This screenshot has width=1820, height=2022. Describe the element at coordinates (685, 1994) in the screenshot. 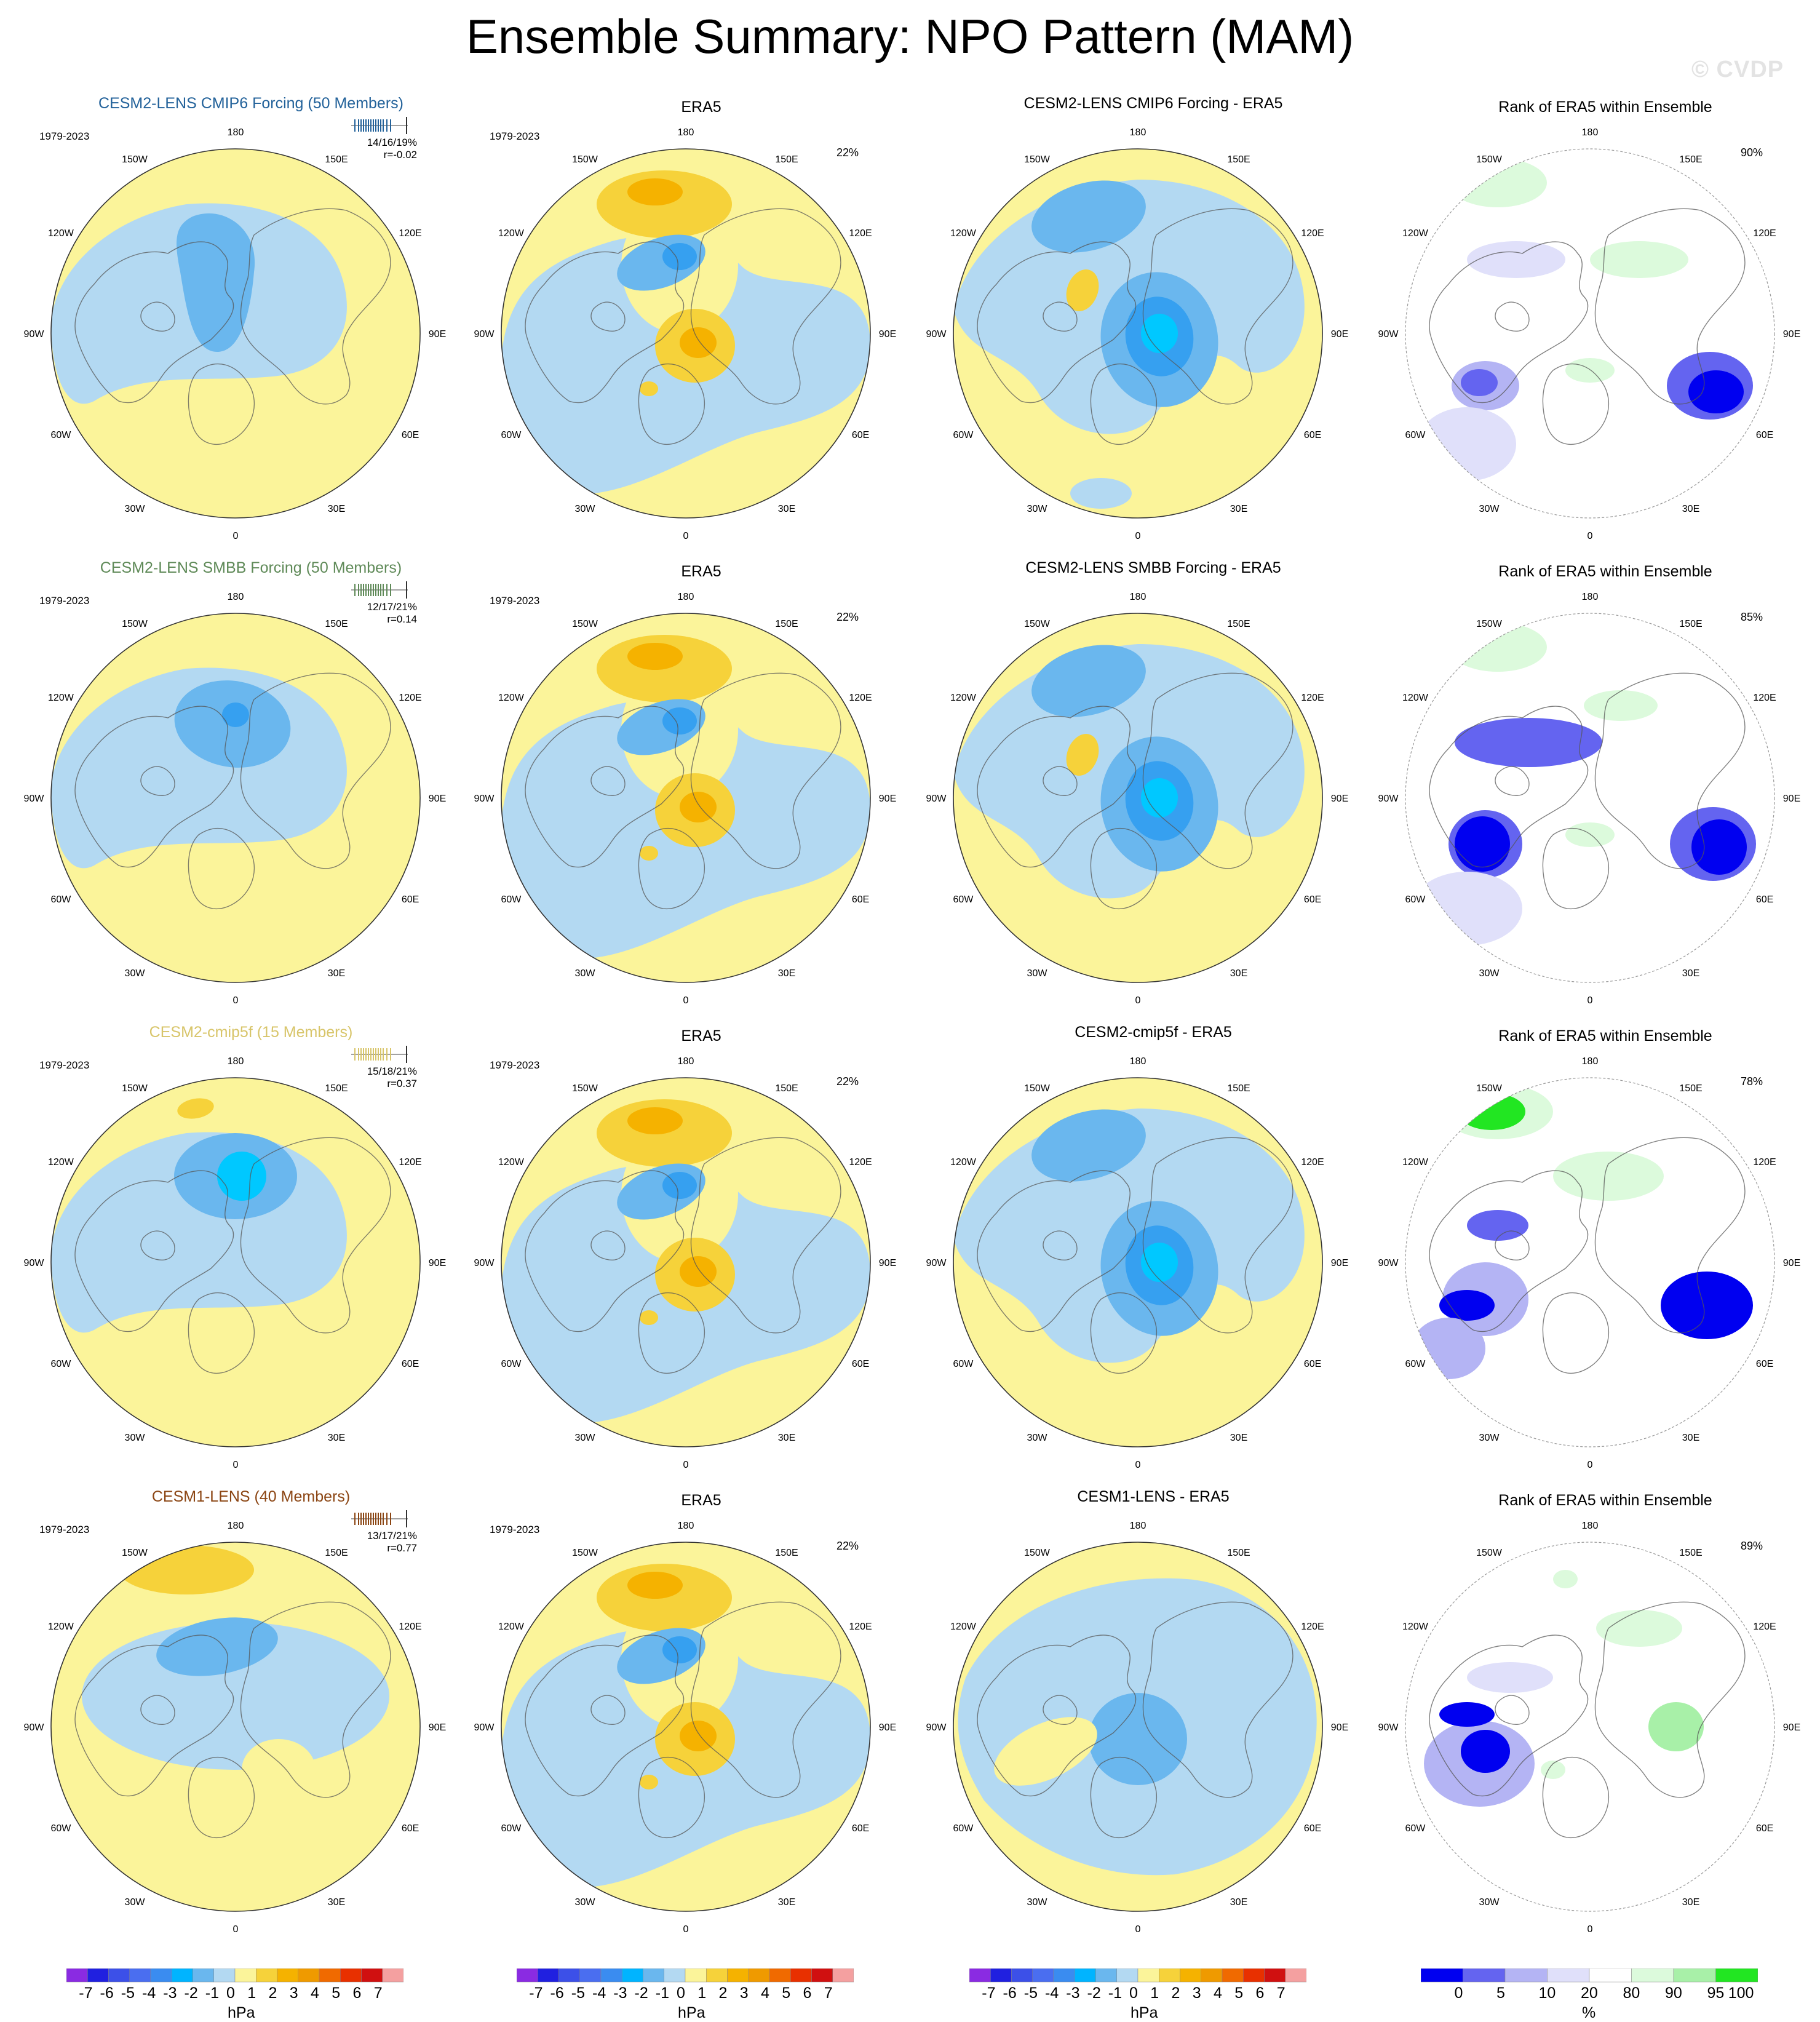

I see `colorbar-hpa-2: -7 -6 -5 -4 -3 -2 -1 0 1 2 3 4 5 6 7 hPa` at that location.